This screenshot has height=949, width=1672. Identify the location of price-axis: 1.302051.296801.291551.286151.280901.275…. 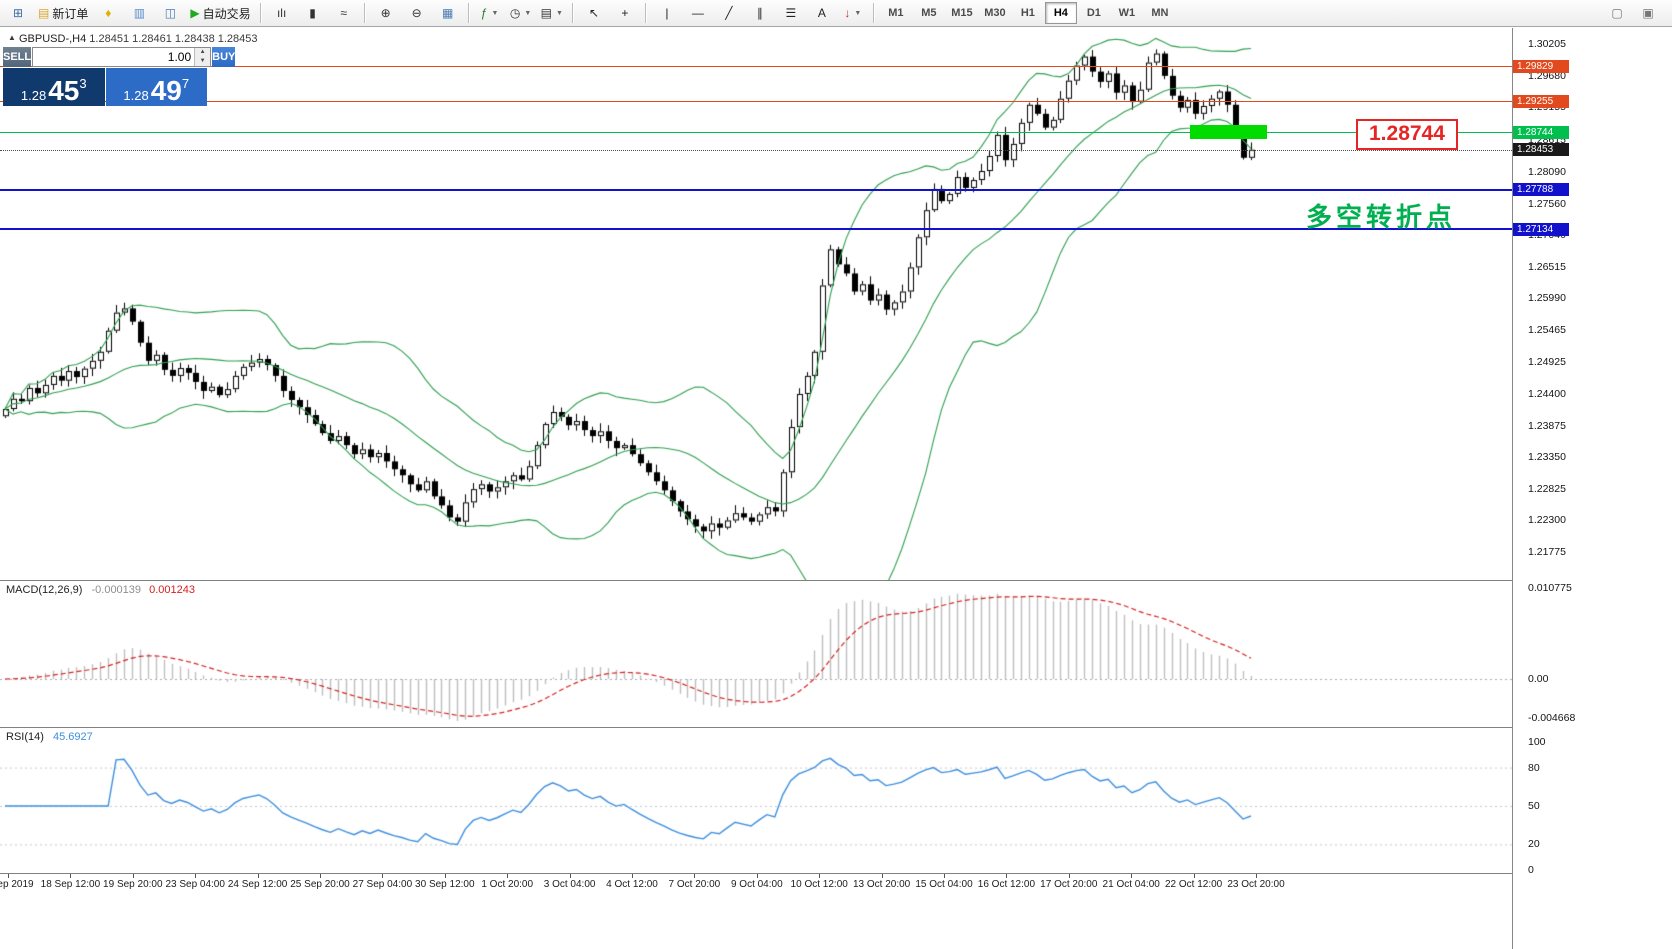
(1592, 488).